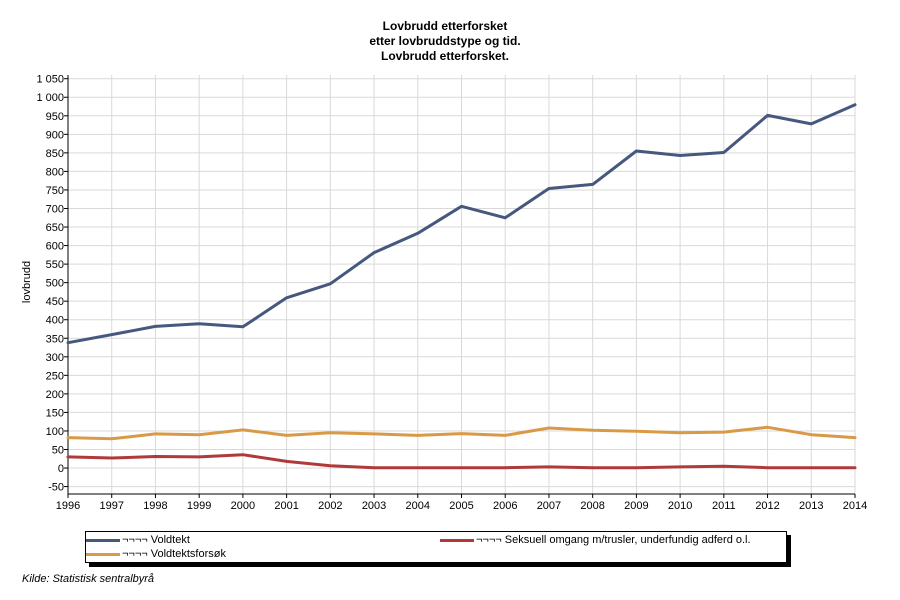  Describe the element at coordinates (155, 506) in the screenshot. I see `x-tick-label: 1998` at that location.